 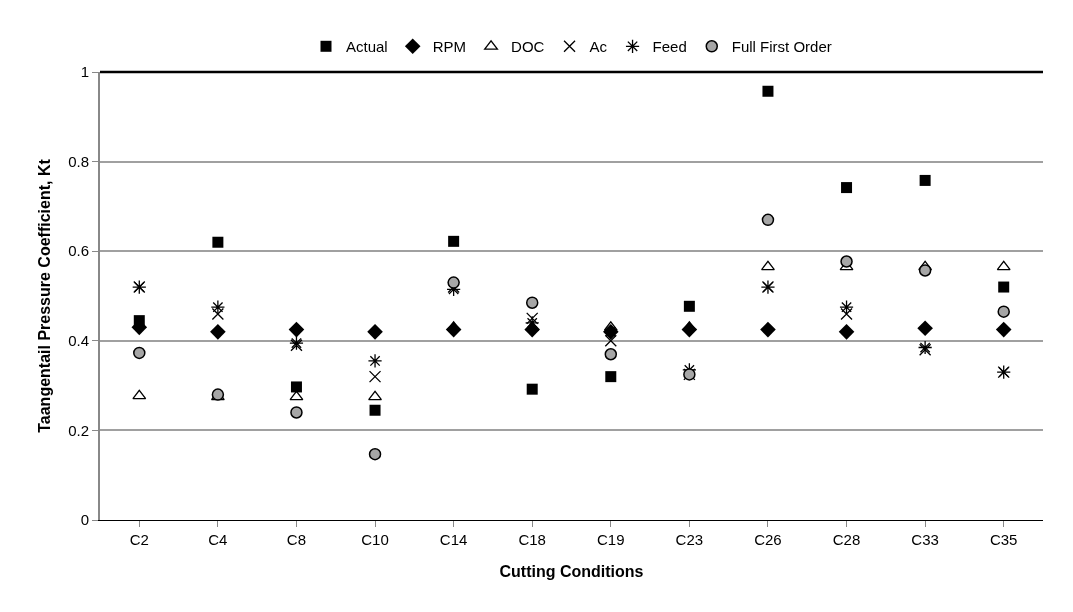 What do you see at coordinates (532, 539) in the screenshot?
I see `x-tick-label: C18` at bounding box center [532, 539].